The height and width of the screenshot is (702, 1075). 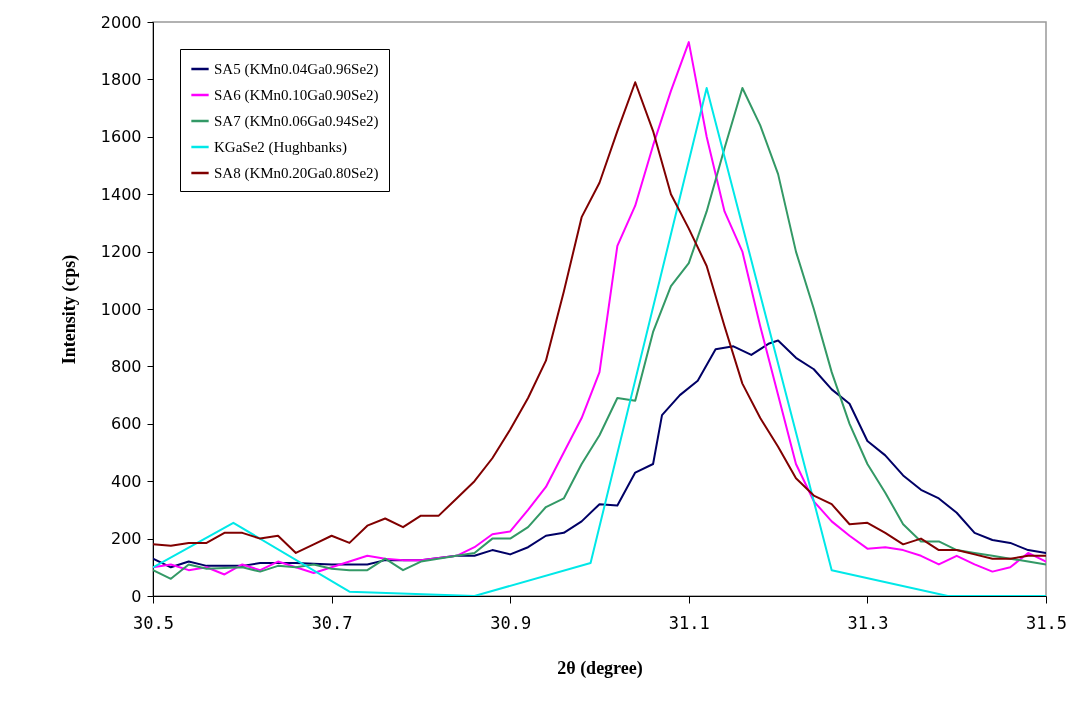 What do you see at coordinates (296, 95) in the screenshot?
I see `legend-label: SA6 (KMn0.10Ga0.90Se2)` at bounding box center [296, 95].